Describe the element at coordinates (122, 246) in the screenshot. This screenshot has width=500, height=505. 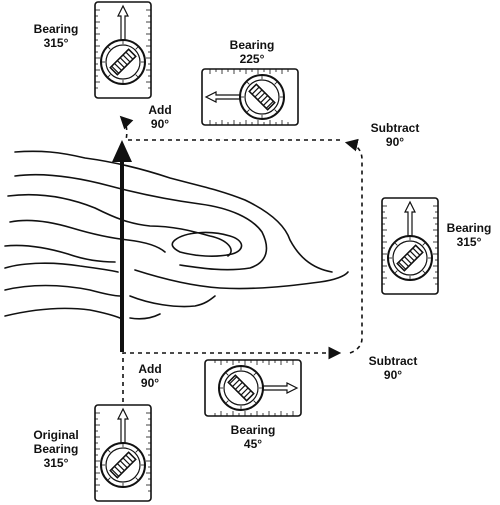
I see `direction-arrow` at that location.